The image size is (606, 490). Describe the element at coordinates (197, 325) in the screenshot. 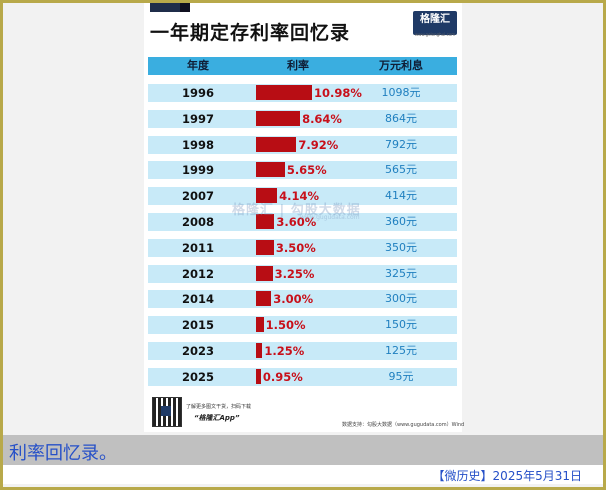

I see `year-label: 2015` at that location.